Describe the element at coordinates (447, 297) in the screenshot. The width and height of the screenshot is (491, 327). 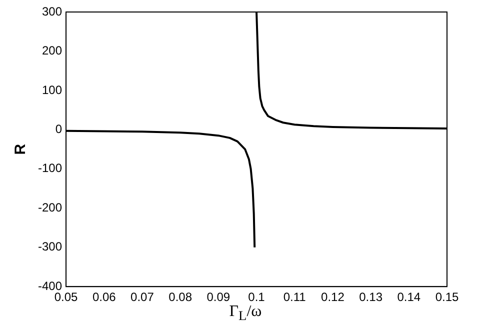
I see `x-tick-label: 0.15` at that location.